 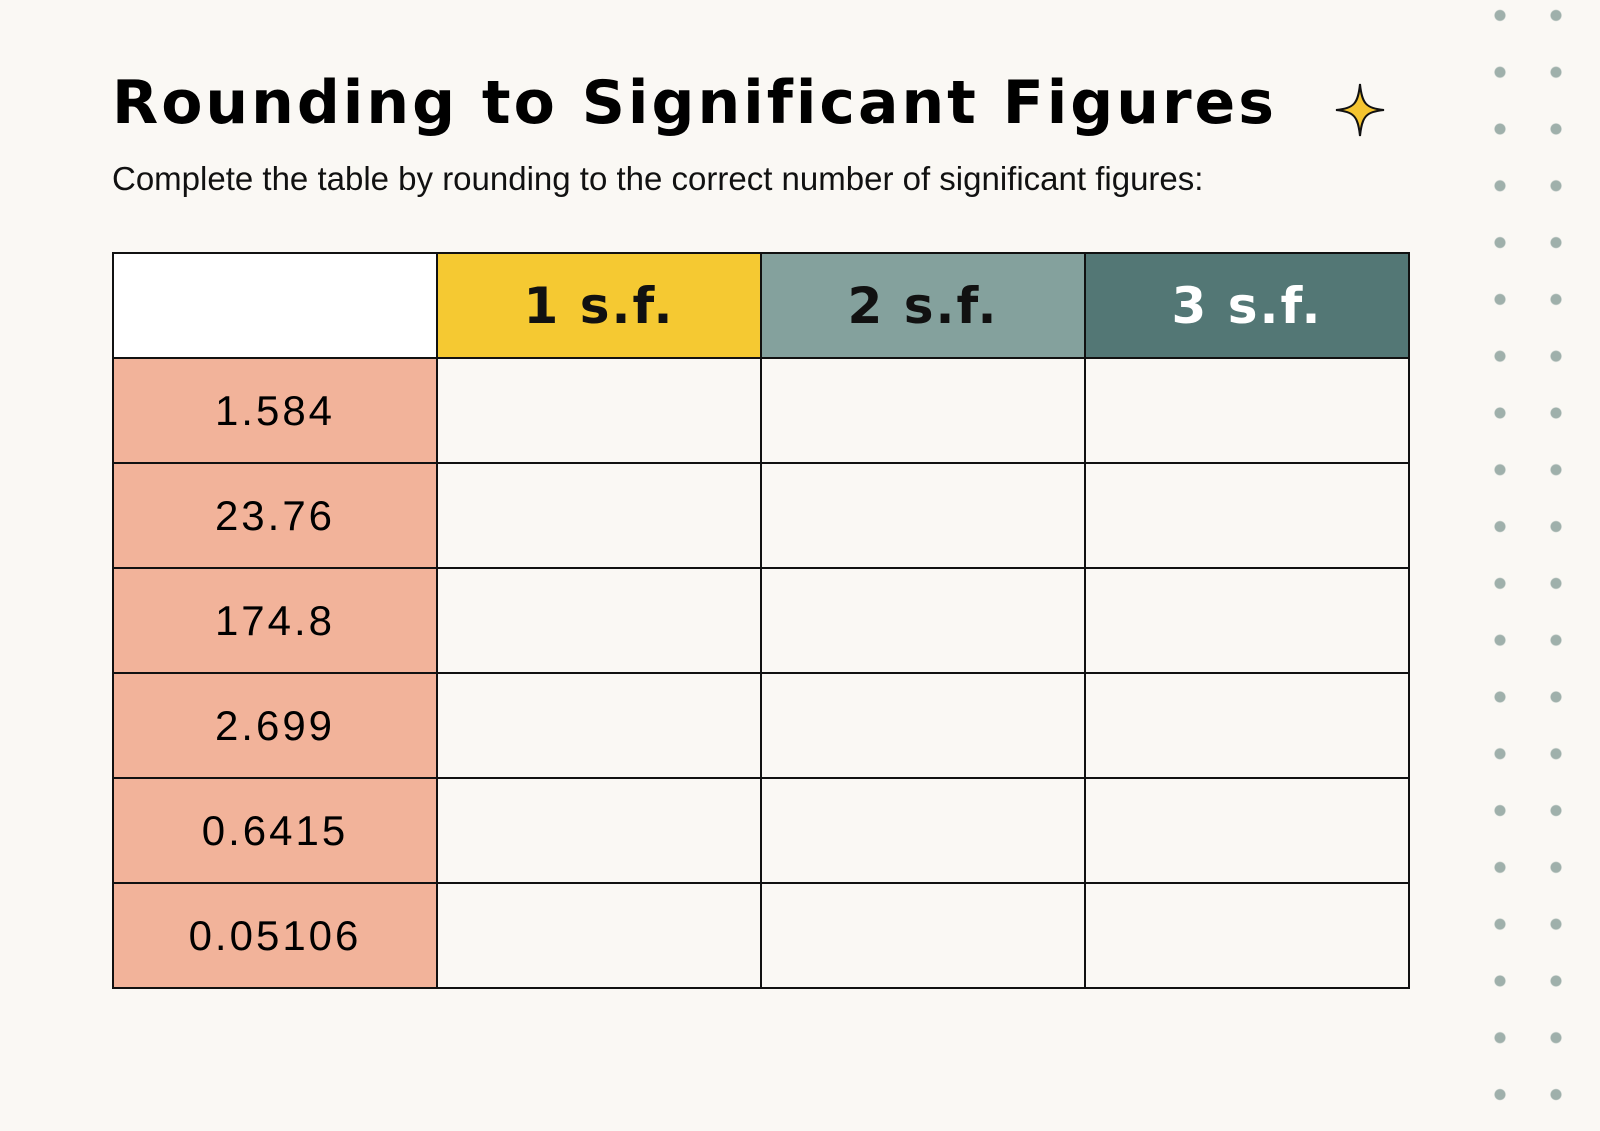 I want to click on column-header: 3 s.f., so click(x=1247, y=305).